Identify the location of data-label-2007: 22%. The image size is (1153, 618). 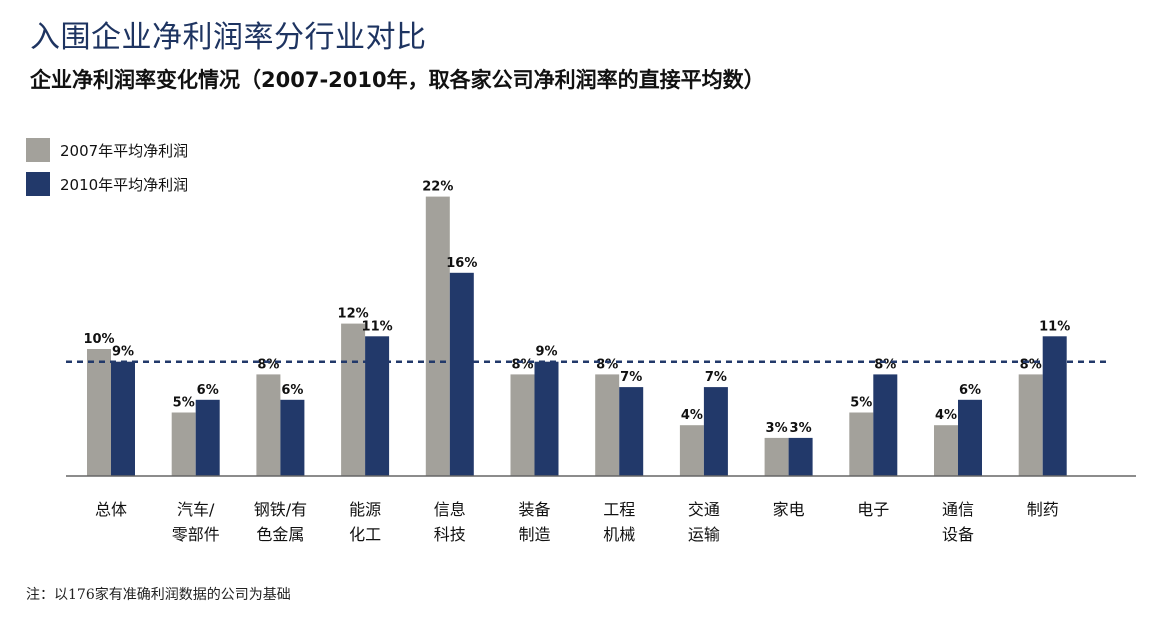
(437, 187).